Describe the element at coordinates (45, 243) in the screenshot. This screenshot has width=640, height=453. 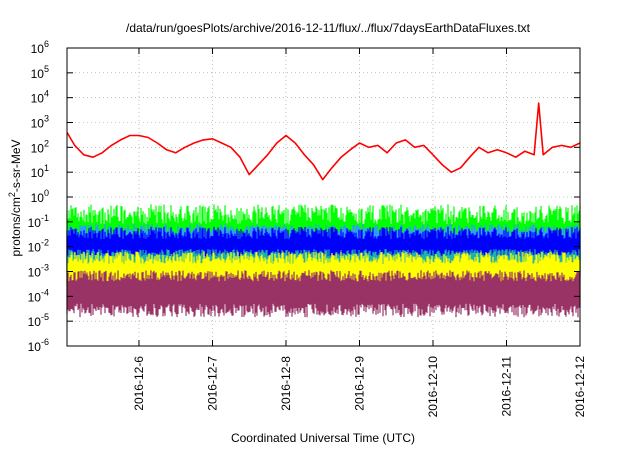
I see `y-tick-exponent: -2` at that location.